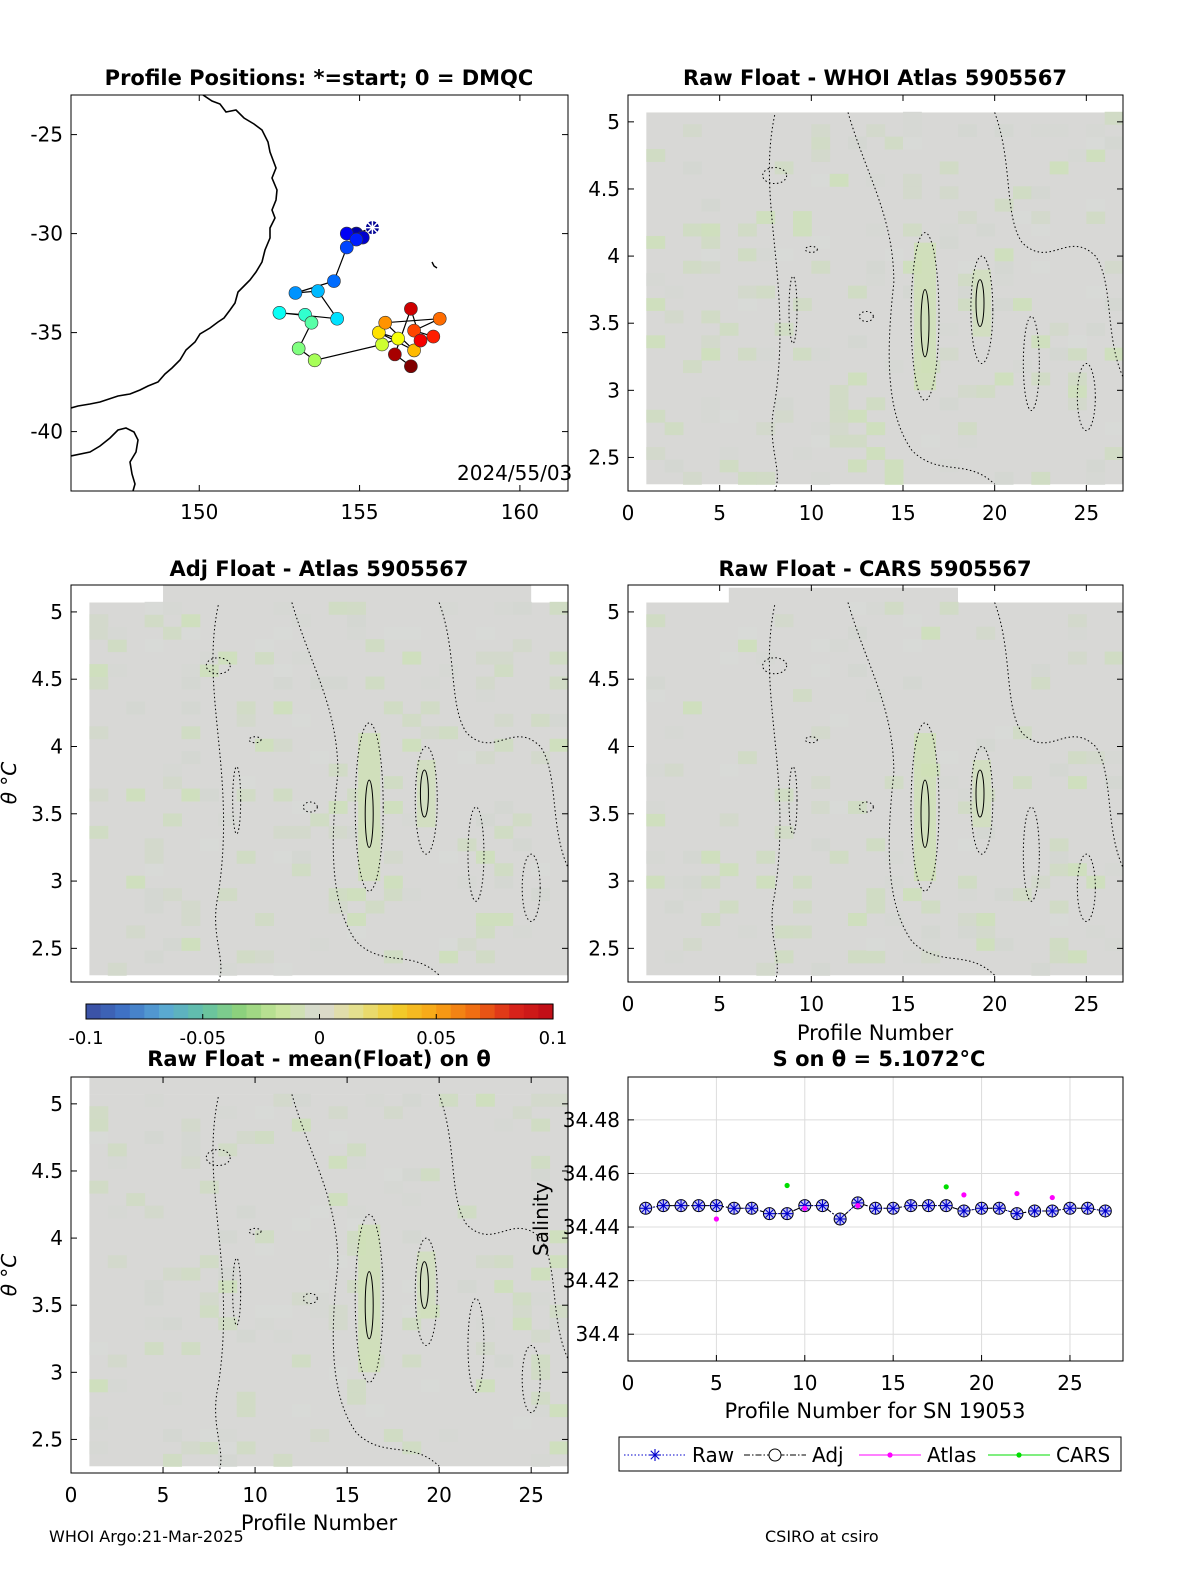  I want to click on y-tick-label: 3.5, so click(604, 323).